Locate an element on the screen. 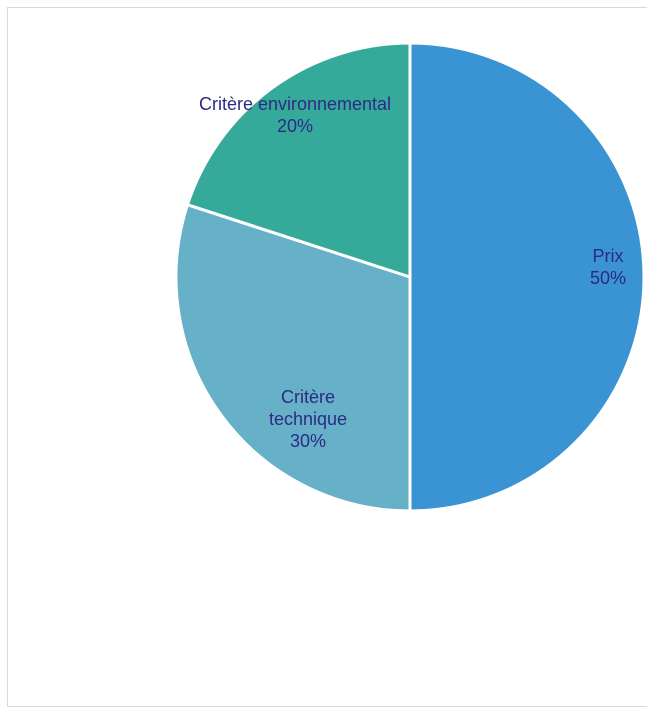  slice-name-label: technique is located at coordinates (308, 419).